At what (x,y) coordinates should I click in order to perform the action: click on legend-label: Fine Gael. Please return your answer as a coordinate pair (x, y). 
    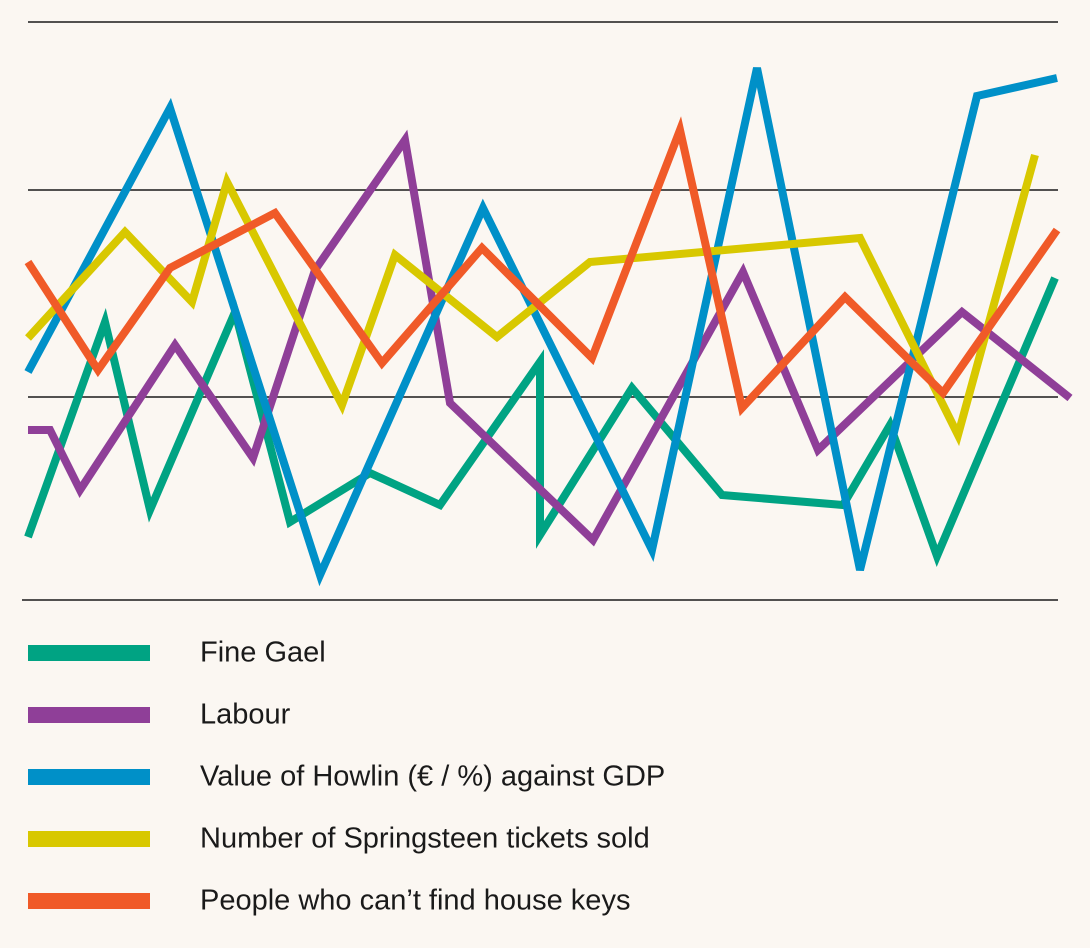
    Looking at the image, I should click on (263, 653).